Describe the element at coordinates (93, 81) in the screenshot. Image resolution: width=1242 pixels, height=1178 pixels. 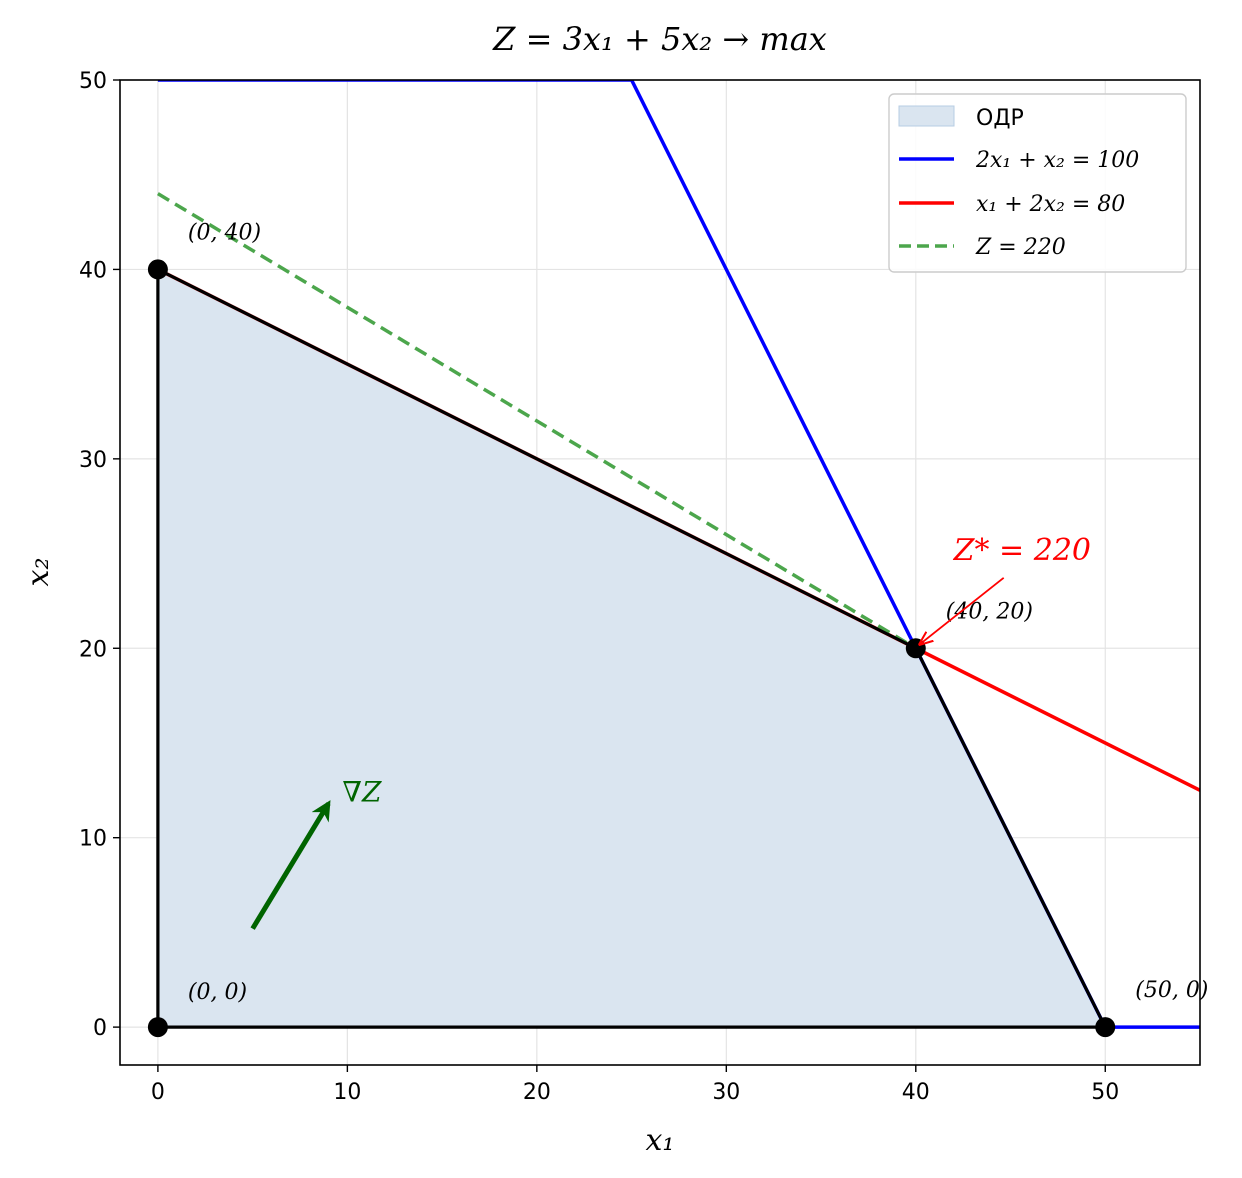
I see `y-tick-label: 50` at that location.